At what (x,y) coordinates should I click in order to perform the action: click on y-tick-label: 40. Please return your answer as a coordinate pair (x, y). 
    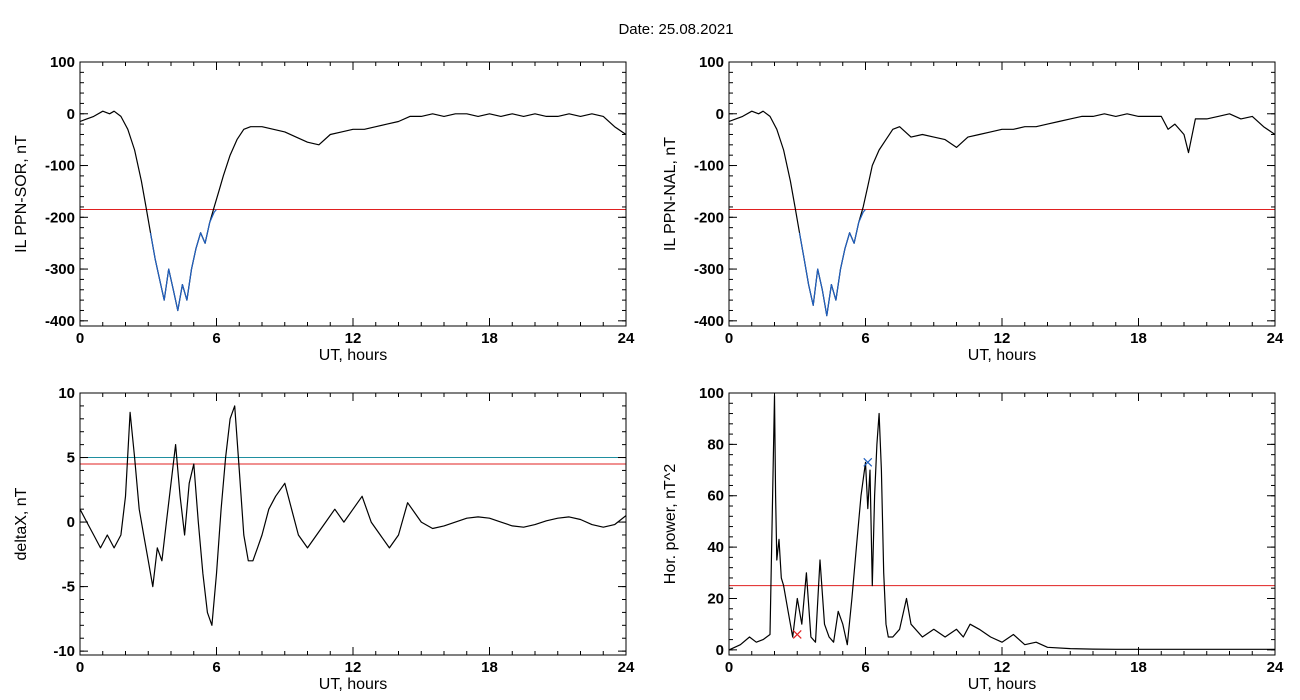
    Looking at the image, I should click on (715, 547).